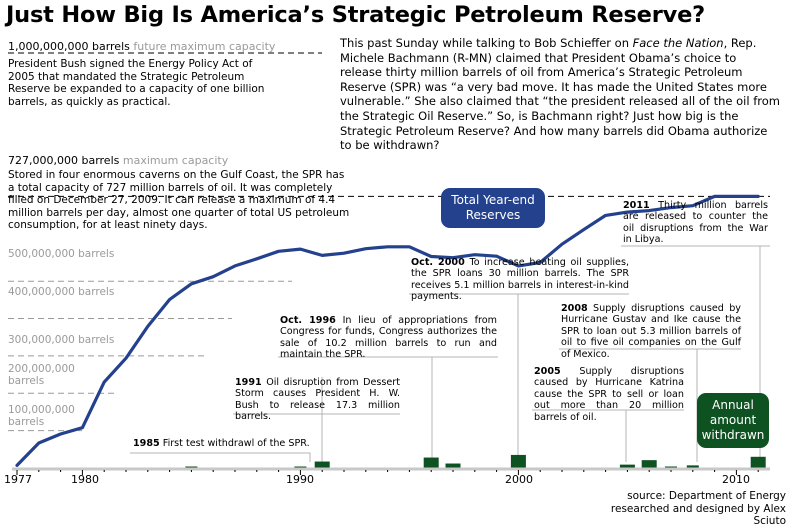 This screenshot has height=528, width=800. I want to click on withdrawal-bar-2006, so click(649, 464).